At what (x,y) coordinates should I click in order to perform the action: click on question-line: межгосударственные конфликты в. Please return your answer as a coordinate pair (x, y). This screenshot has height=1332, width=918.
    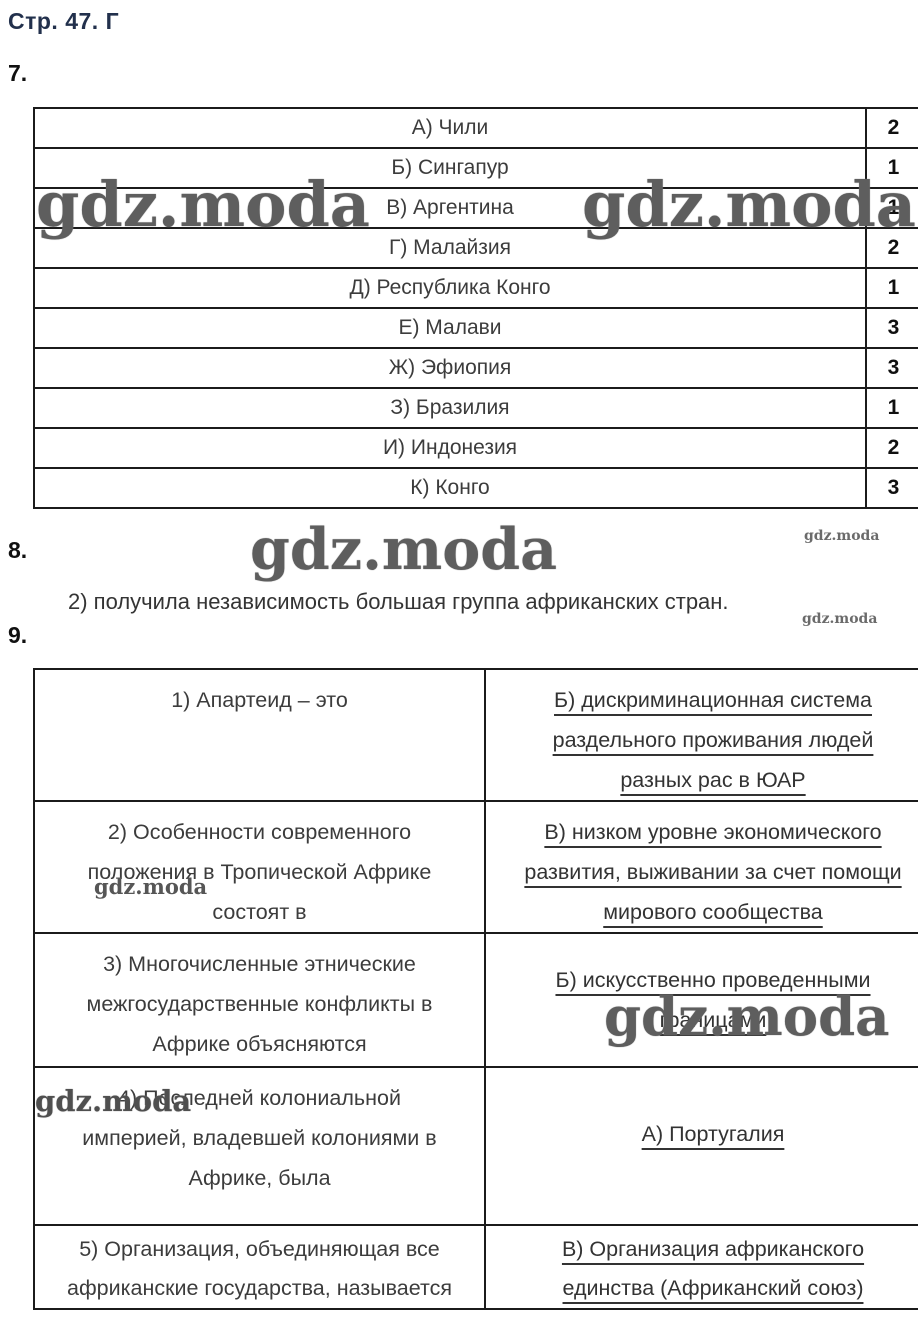
    Looking at the image, I should click on (259, 1004).